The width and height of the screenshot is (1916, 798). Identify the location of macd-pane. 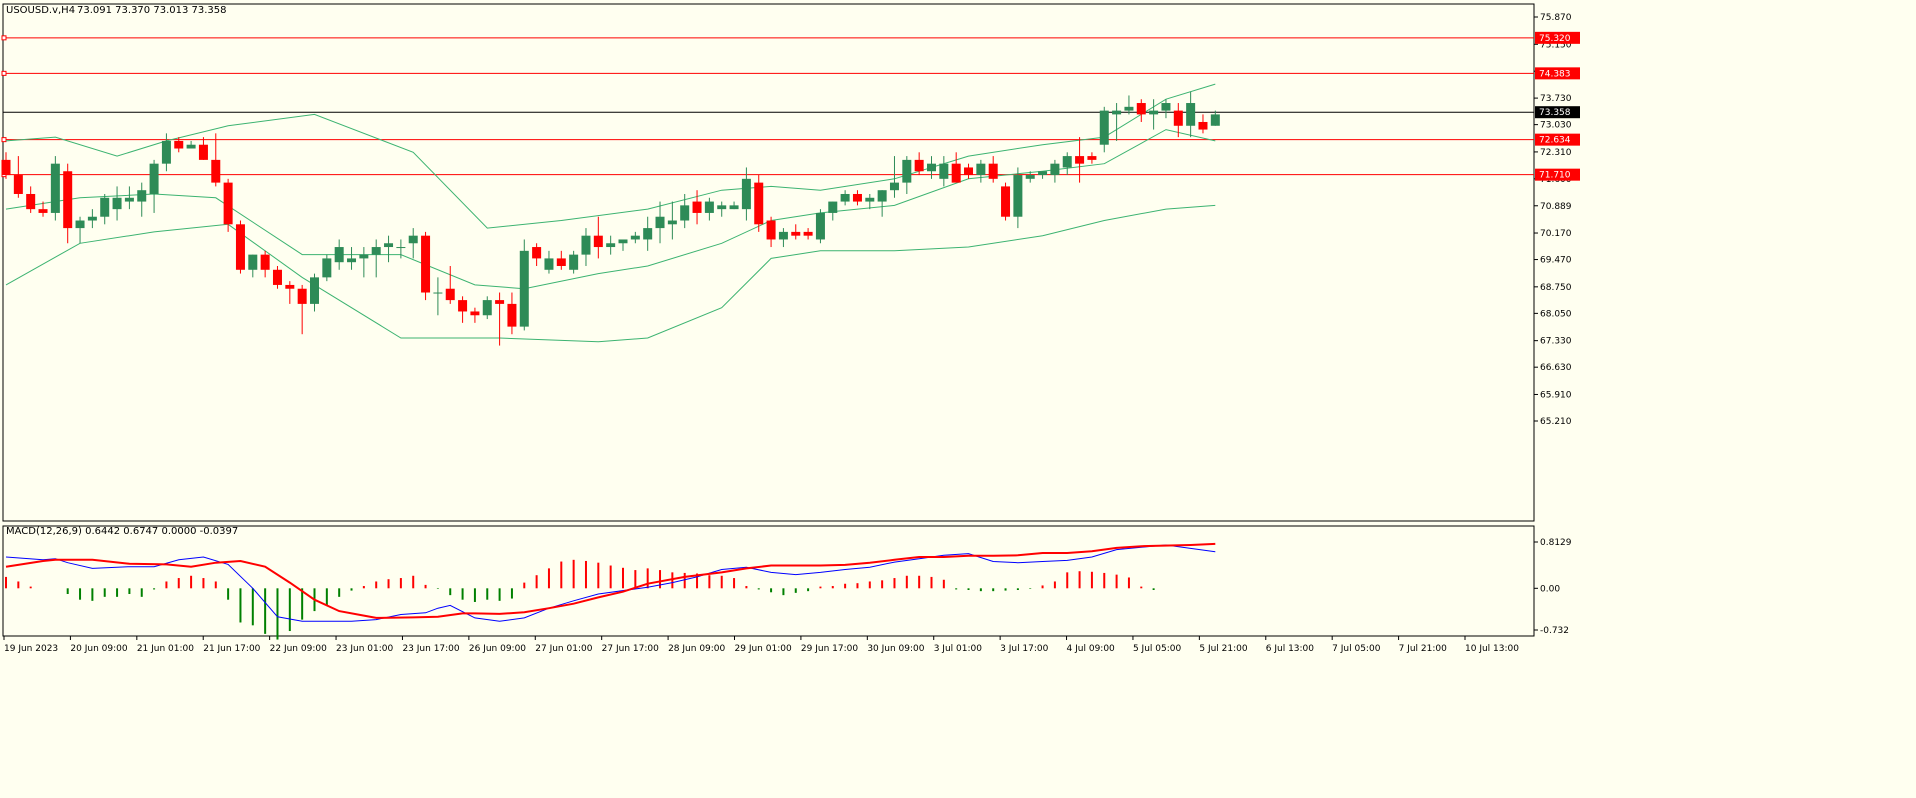
(768, 582).